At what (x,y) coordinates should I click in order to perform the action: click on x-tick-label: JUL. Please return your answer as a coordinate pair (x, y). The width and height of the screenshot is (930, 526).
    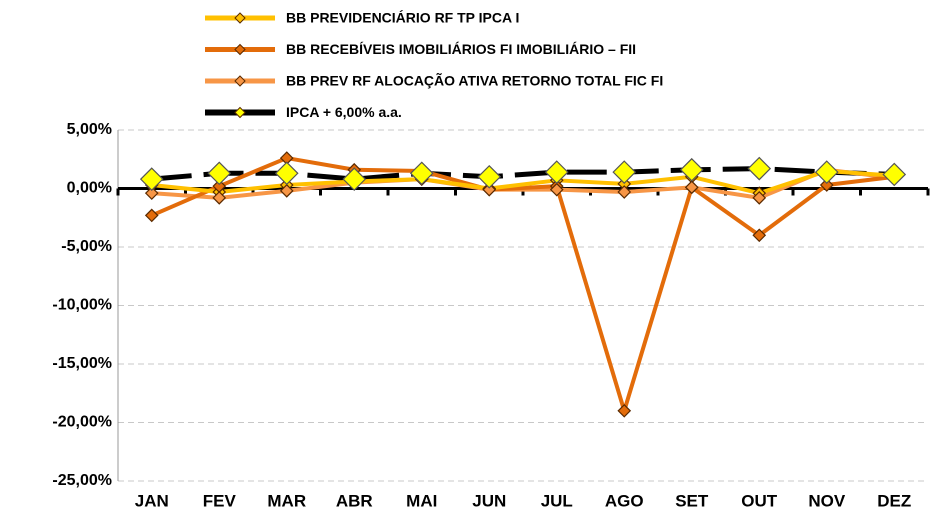
    Looking at the image, I should click on (557, 500).